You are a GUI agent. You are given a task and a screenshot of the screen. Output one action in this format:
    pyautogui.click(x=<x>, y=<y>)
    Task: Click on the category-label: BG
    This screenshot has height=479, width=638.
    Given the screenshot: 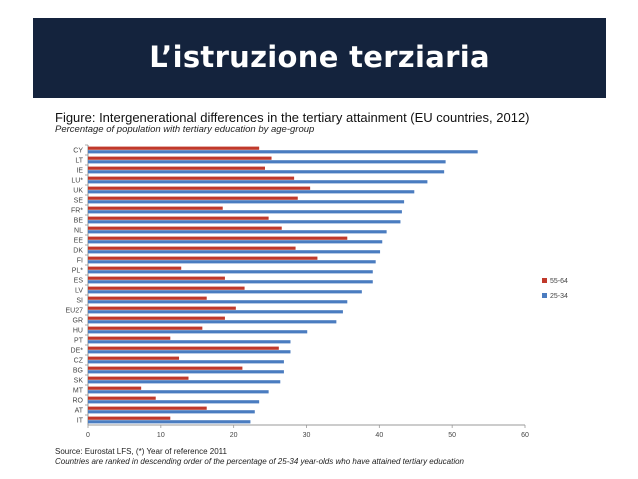 What is the action you would take?
    pyautogui.click(x=78, y=371)
    